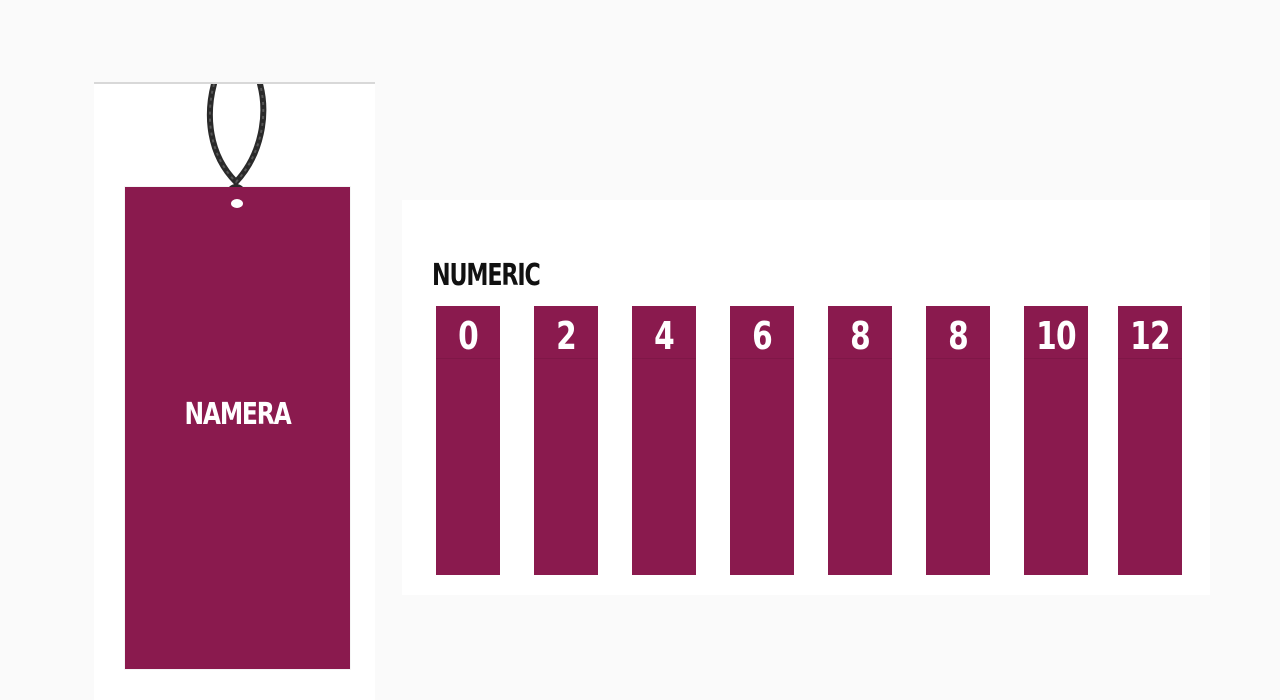 Image resolution: width=1280 pixels, height=700 pixels. I want to click on size-label: 10, so click(1056, 336).